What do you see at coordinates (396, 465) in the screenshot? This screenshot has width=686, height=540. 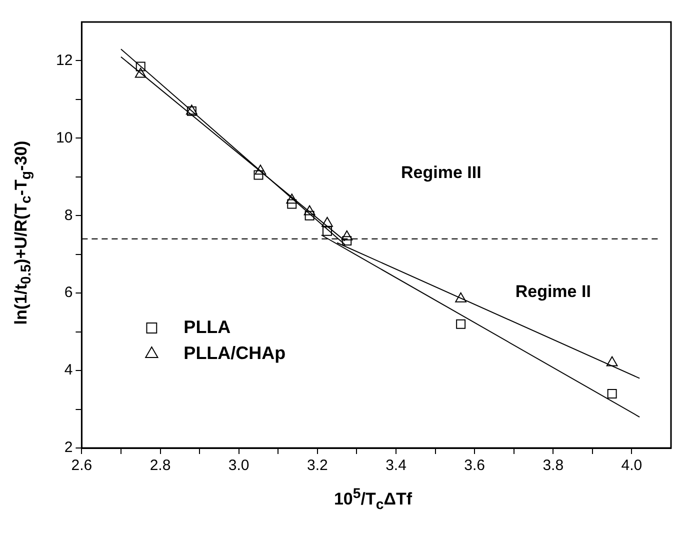 I see `x-tick-label: 3.4` at bounding box center [396, 465].